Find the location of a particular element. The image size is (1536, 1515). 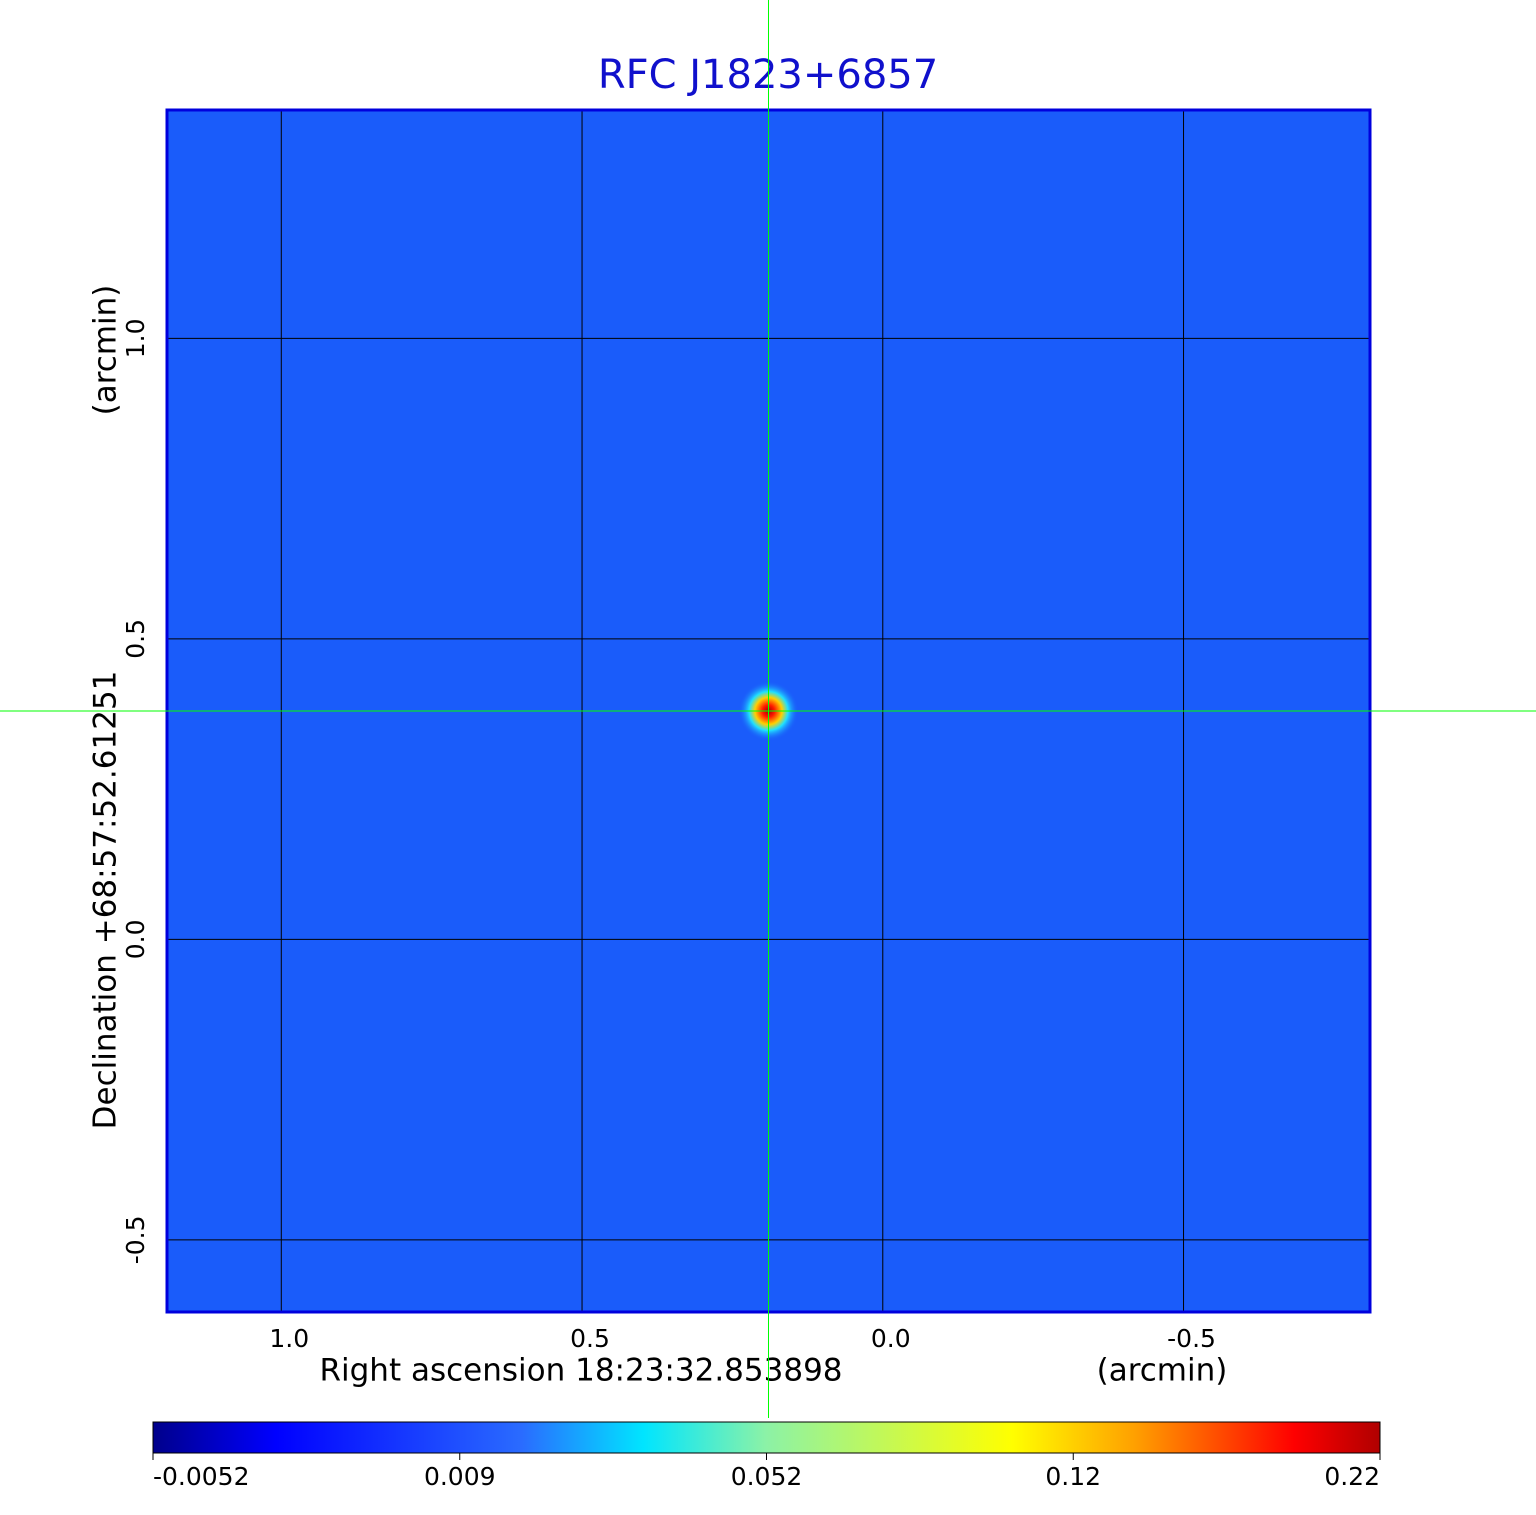

colorbar-tick-label: 0.22 is located at coordinates (1352, 1476).